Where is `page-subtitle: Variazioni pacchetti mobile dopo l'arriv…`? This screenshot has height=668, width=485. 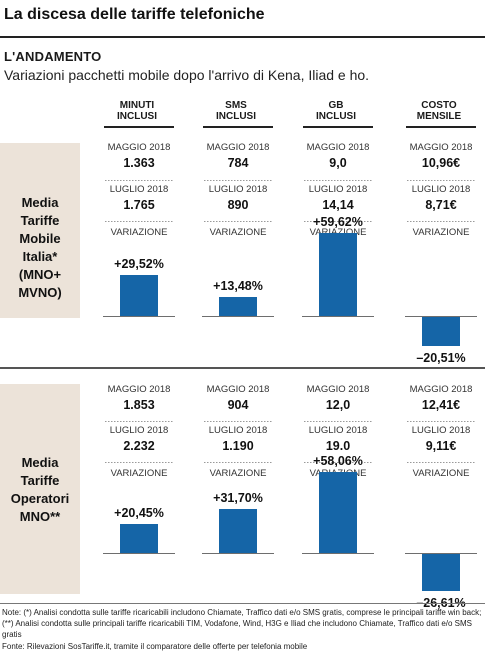 page-subtitle: Variazioni pacchetti mobile dopo l'arriv… is located at coordinates (187, 75).